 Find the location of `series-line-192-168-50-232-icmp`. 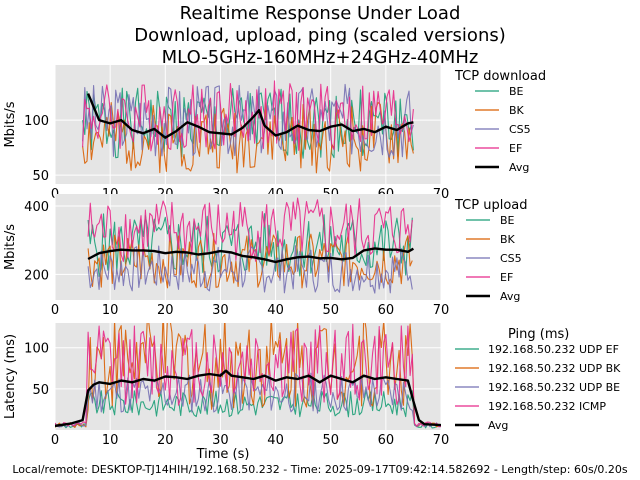

series-line-192-168-50-232-icmp is located at coordinates (248, 375).